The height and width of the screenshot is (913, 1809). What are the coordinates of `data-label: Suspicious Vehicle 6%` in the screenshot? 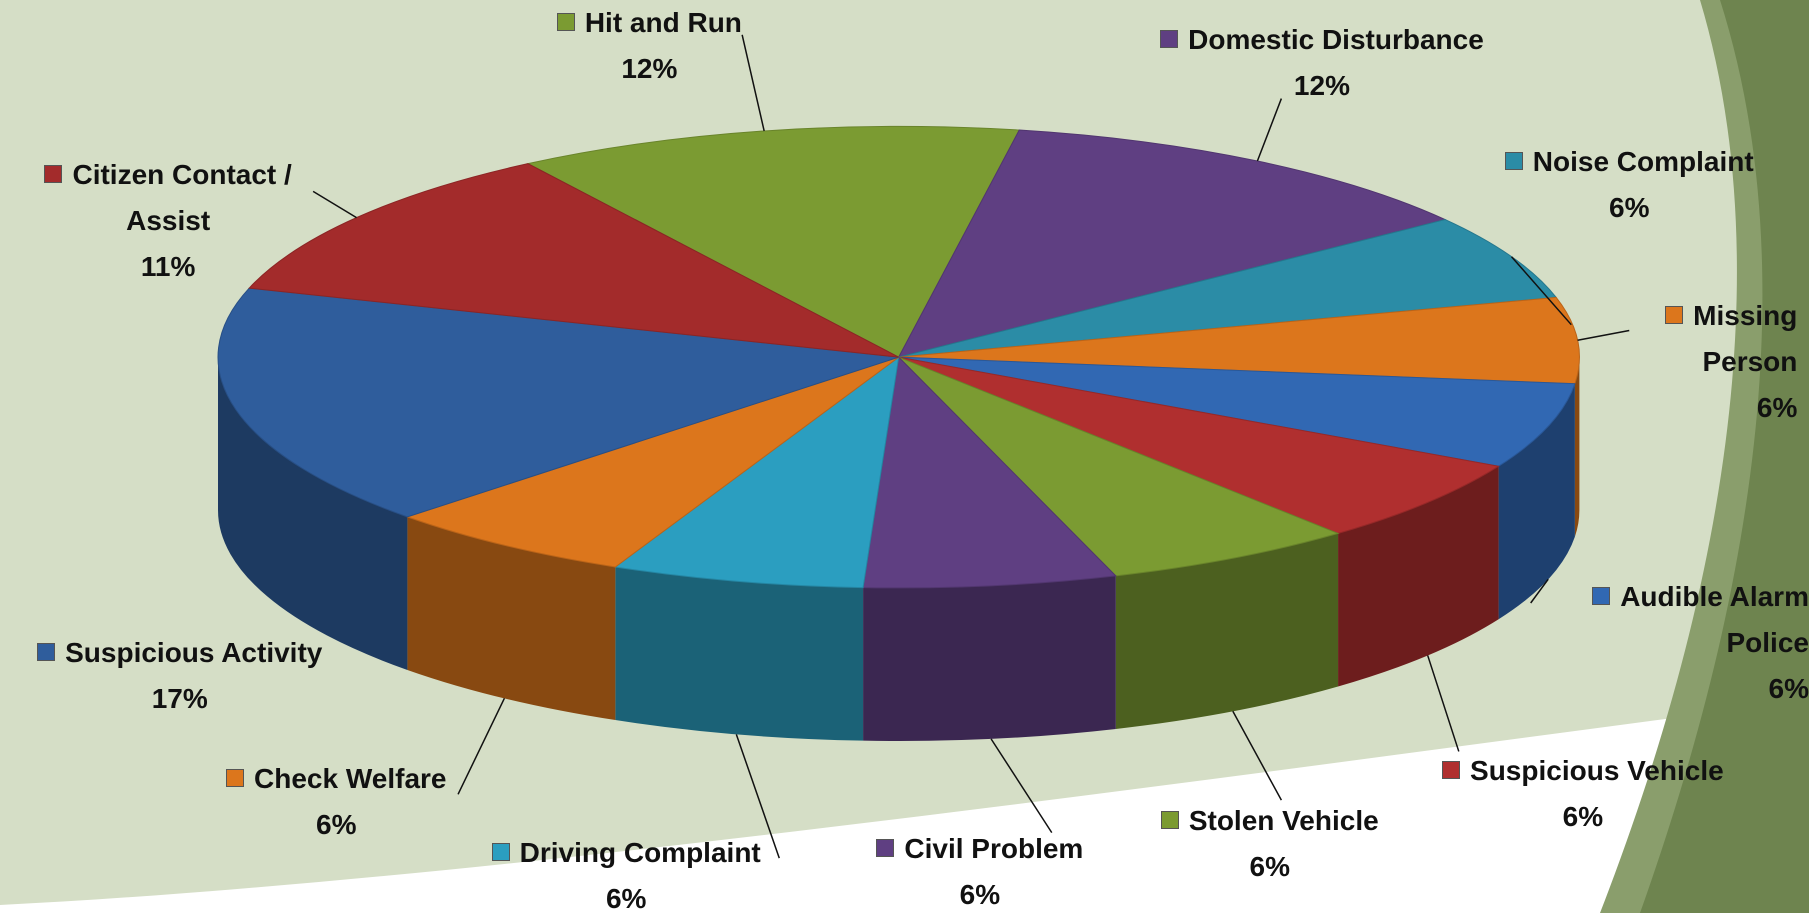 It's located at (1582, 794).